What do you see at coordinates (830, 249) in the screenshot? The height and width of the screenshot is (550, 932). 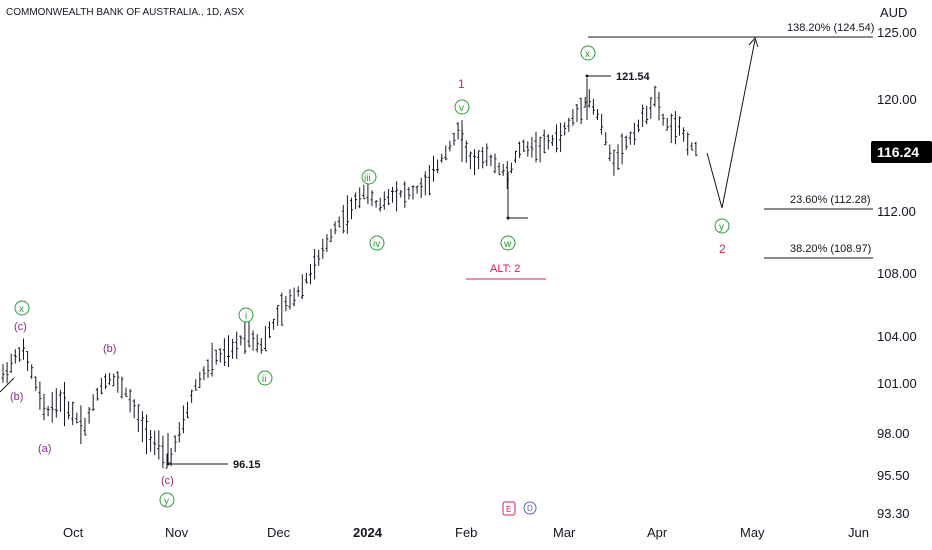 I see `fib-level-label: 38.20% (108.97)` at bounding box center [830, 249].